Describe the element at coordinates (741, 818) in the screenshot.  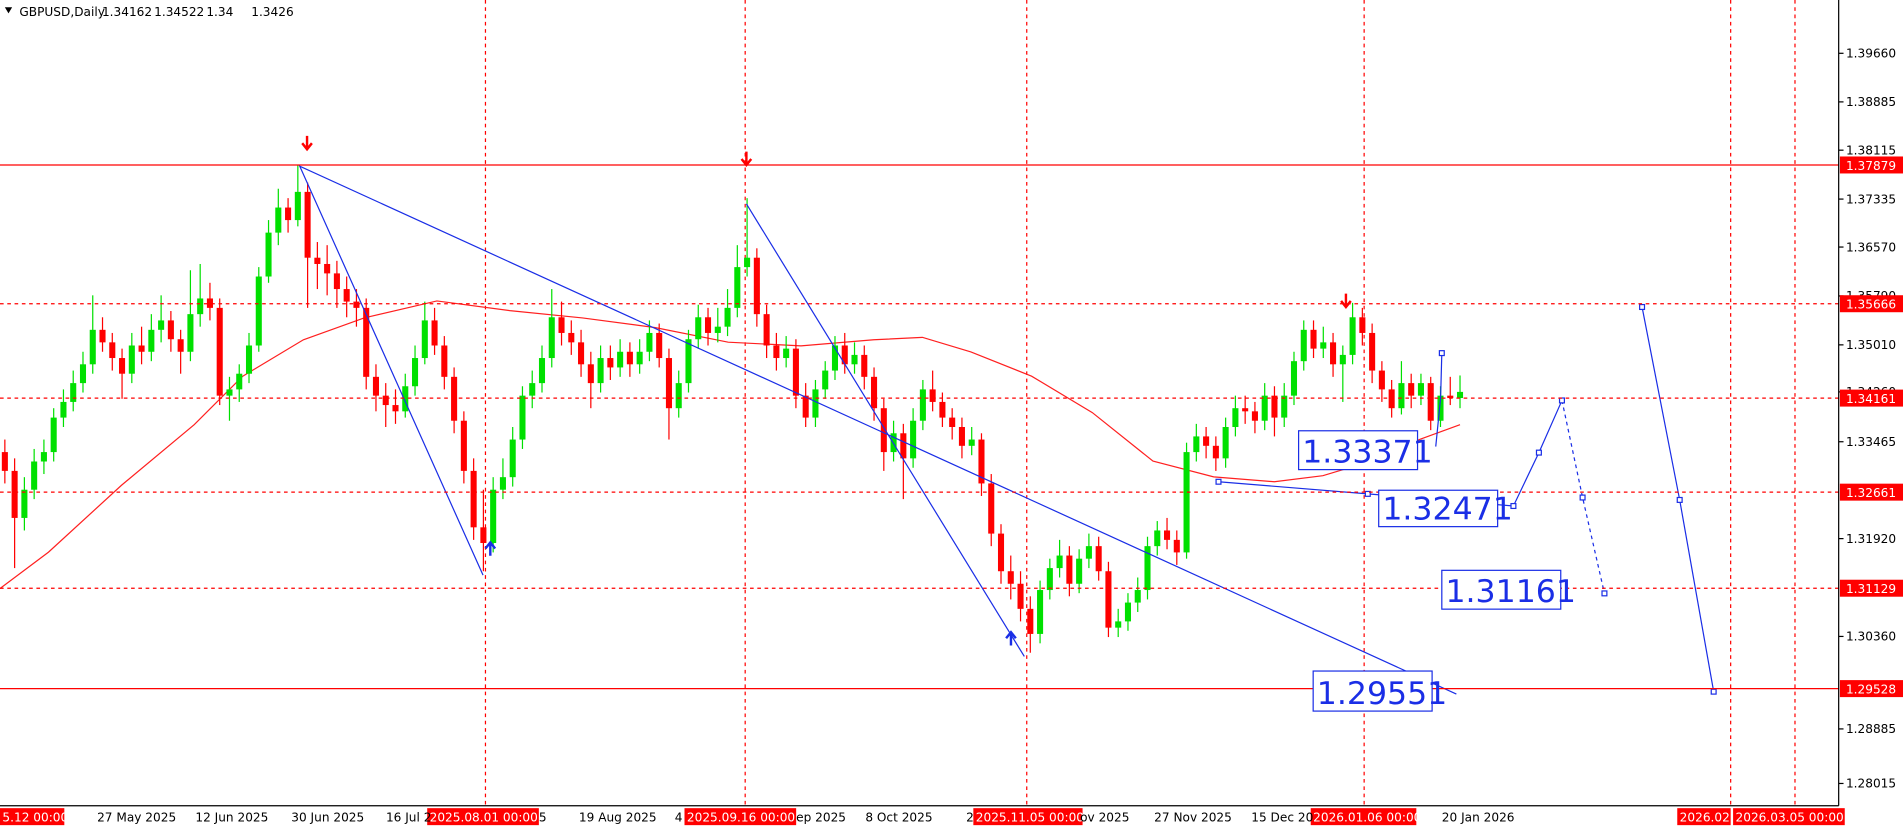
I see `x-marker-label: 2025.09.16 00:00` at that location.